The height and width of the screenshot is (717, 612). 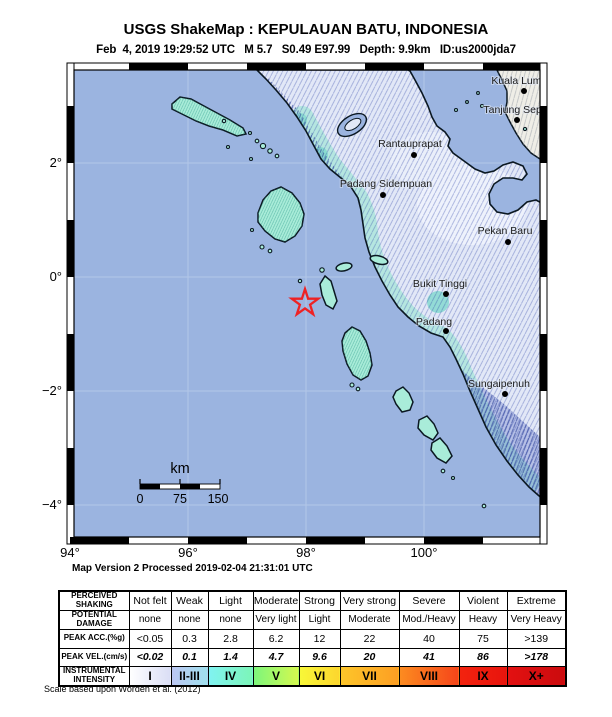 I want to click on city-label-tanjung-sepat: Tanjung Sepat, so click(x=516, y=110).